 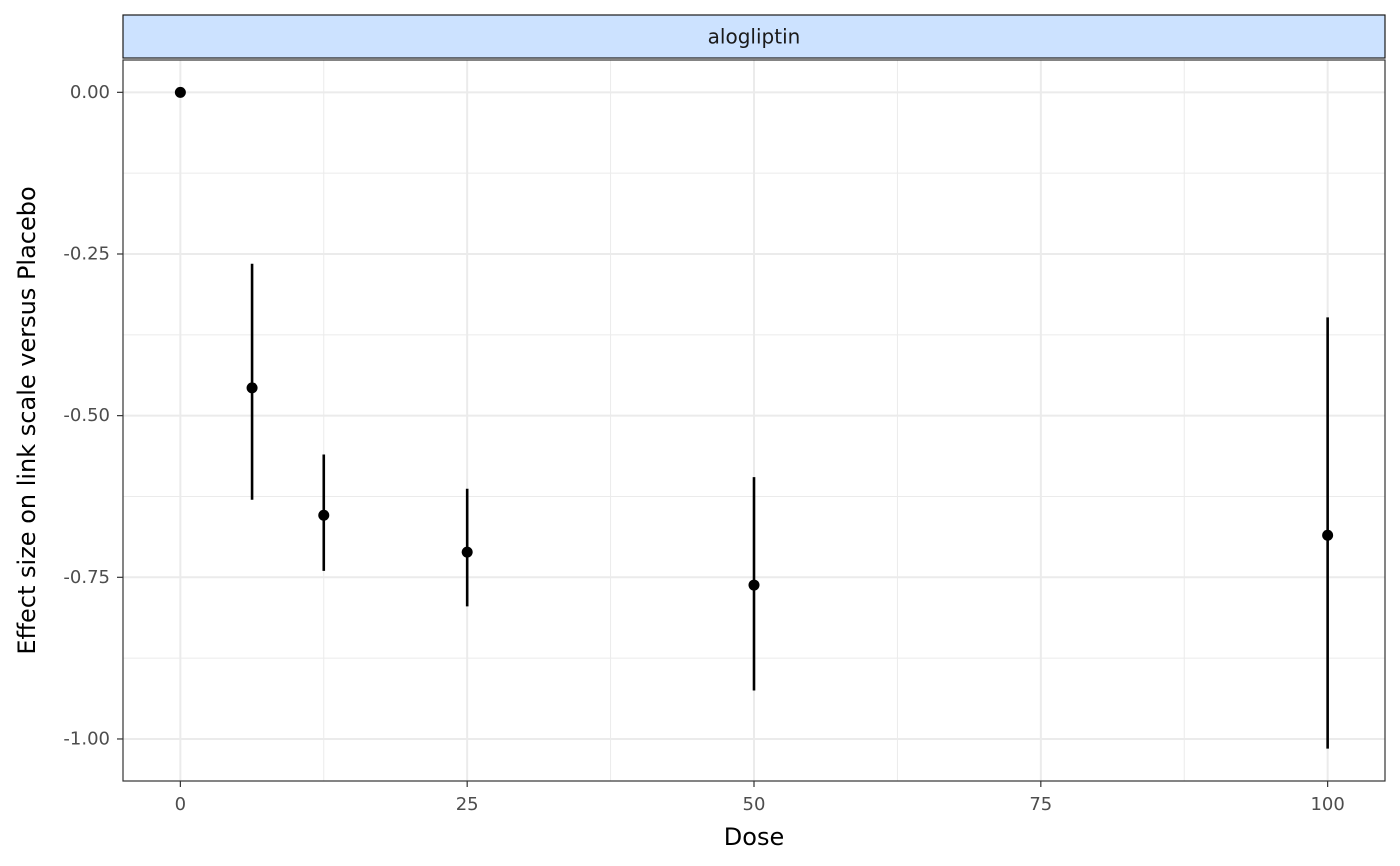 I want to click on facet-strip: alogliptin, so click(x=754, y=36).